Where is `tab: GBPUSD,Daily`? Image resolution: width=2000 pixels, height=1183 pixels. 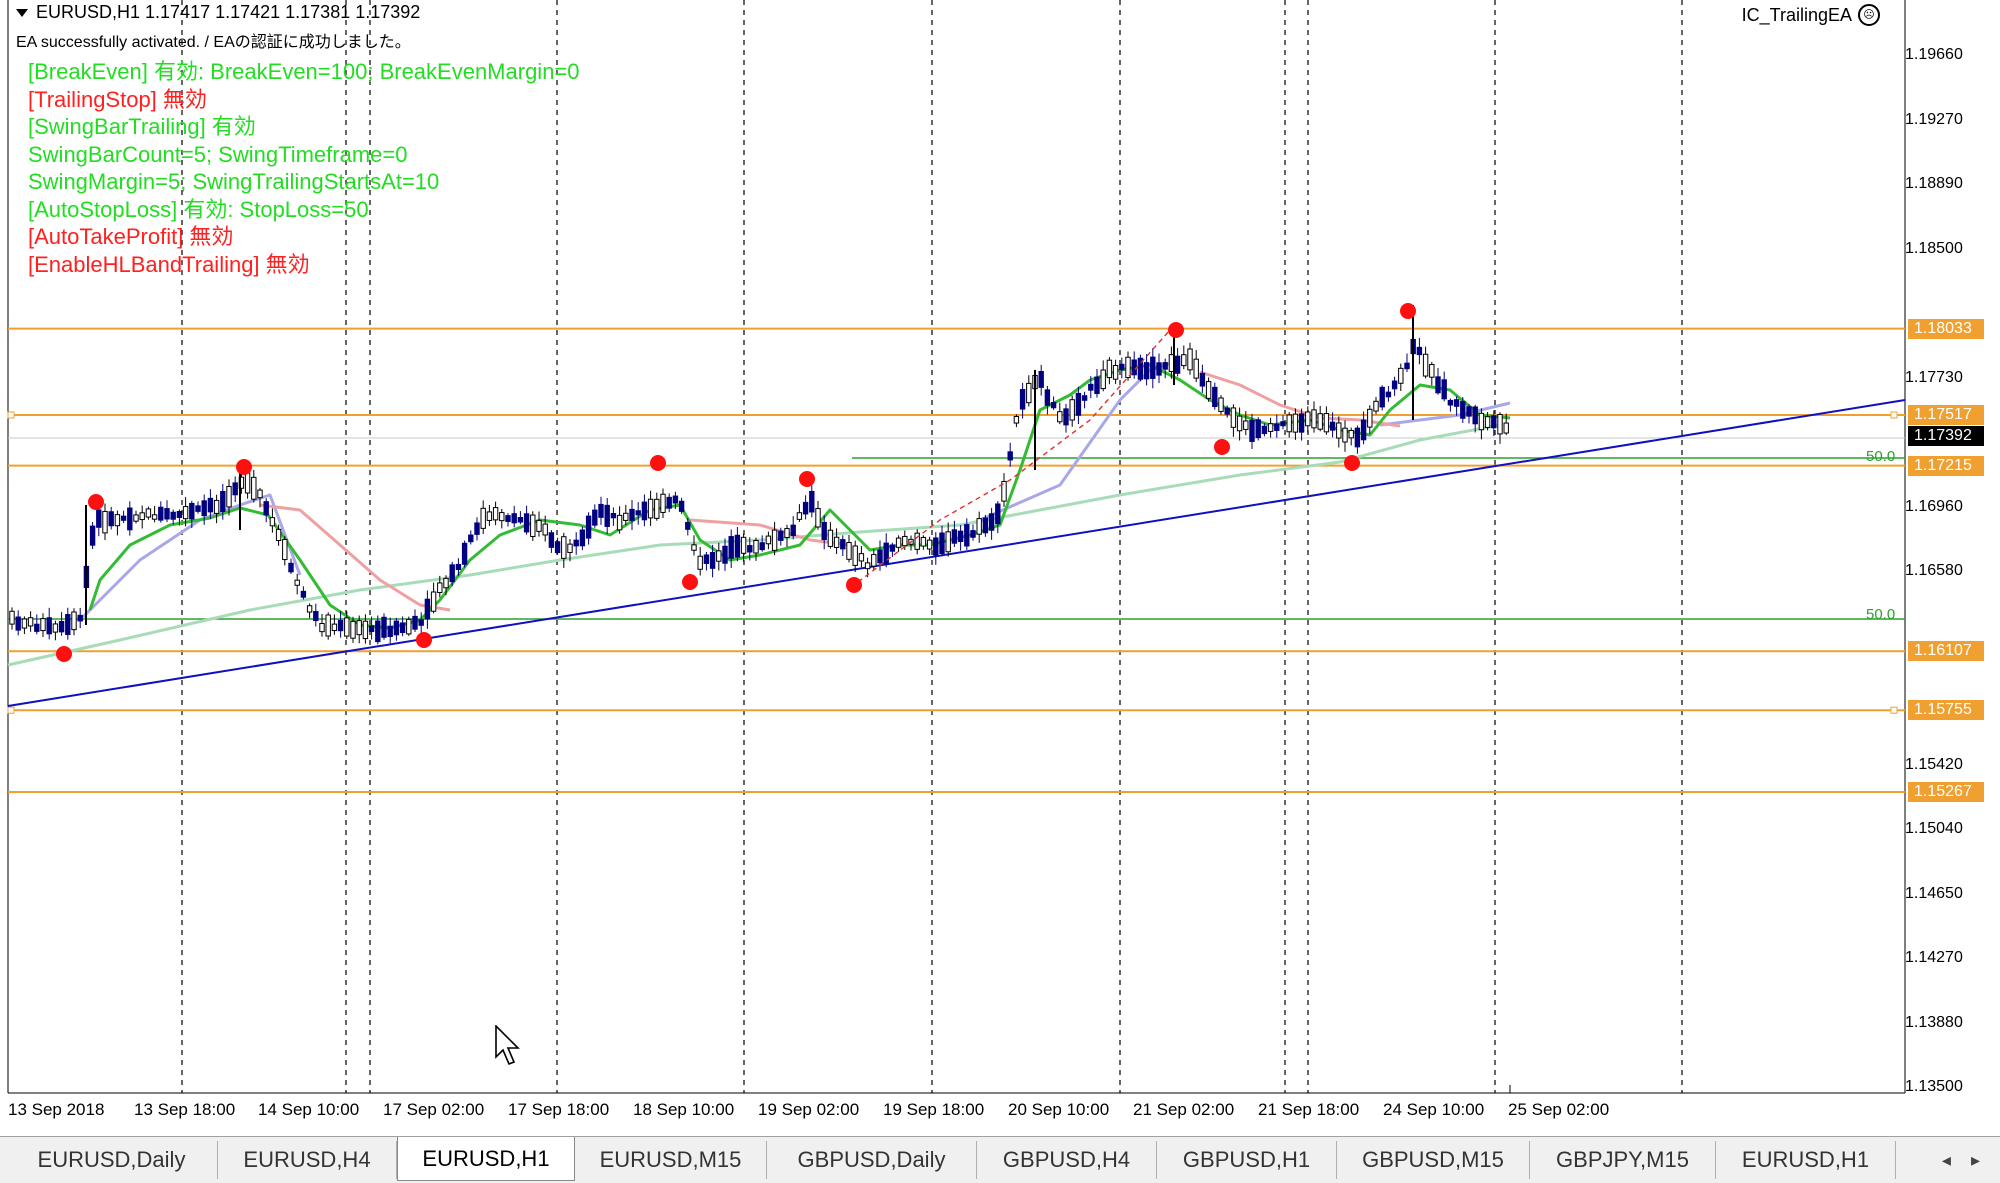
tab: GBPUSD,Daily is located at coordinates (872, 1160).